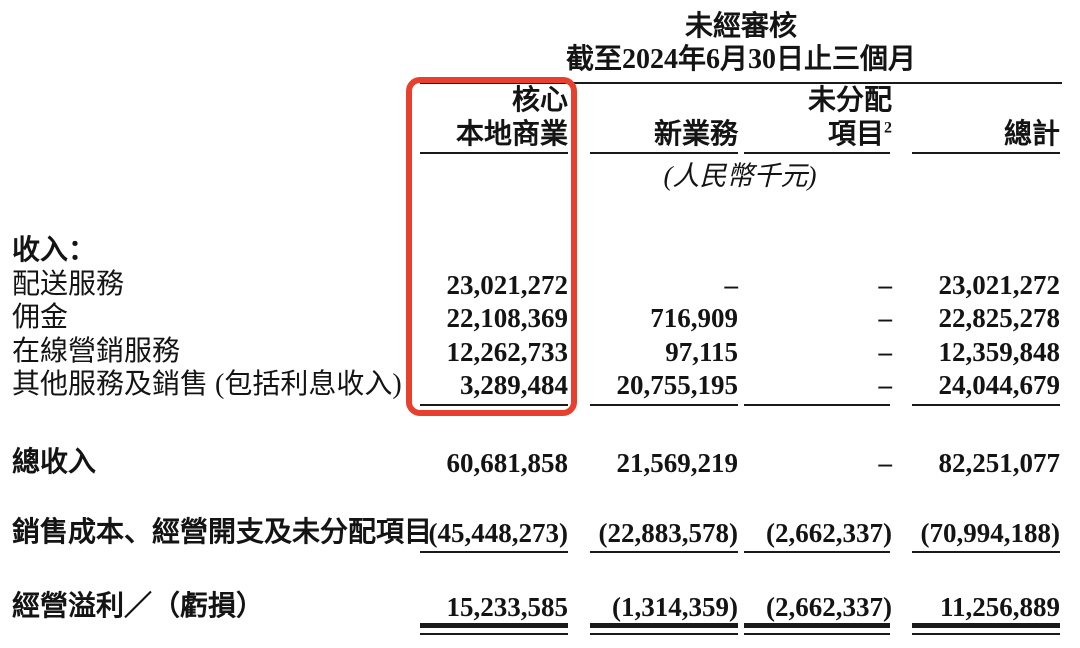  I want to click on col-header-new-initiatives: 新業務, so click(695, 134).